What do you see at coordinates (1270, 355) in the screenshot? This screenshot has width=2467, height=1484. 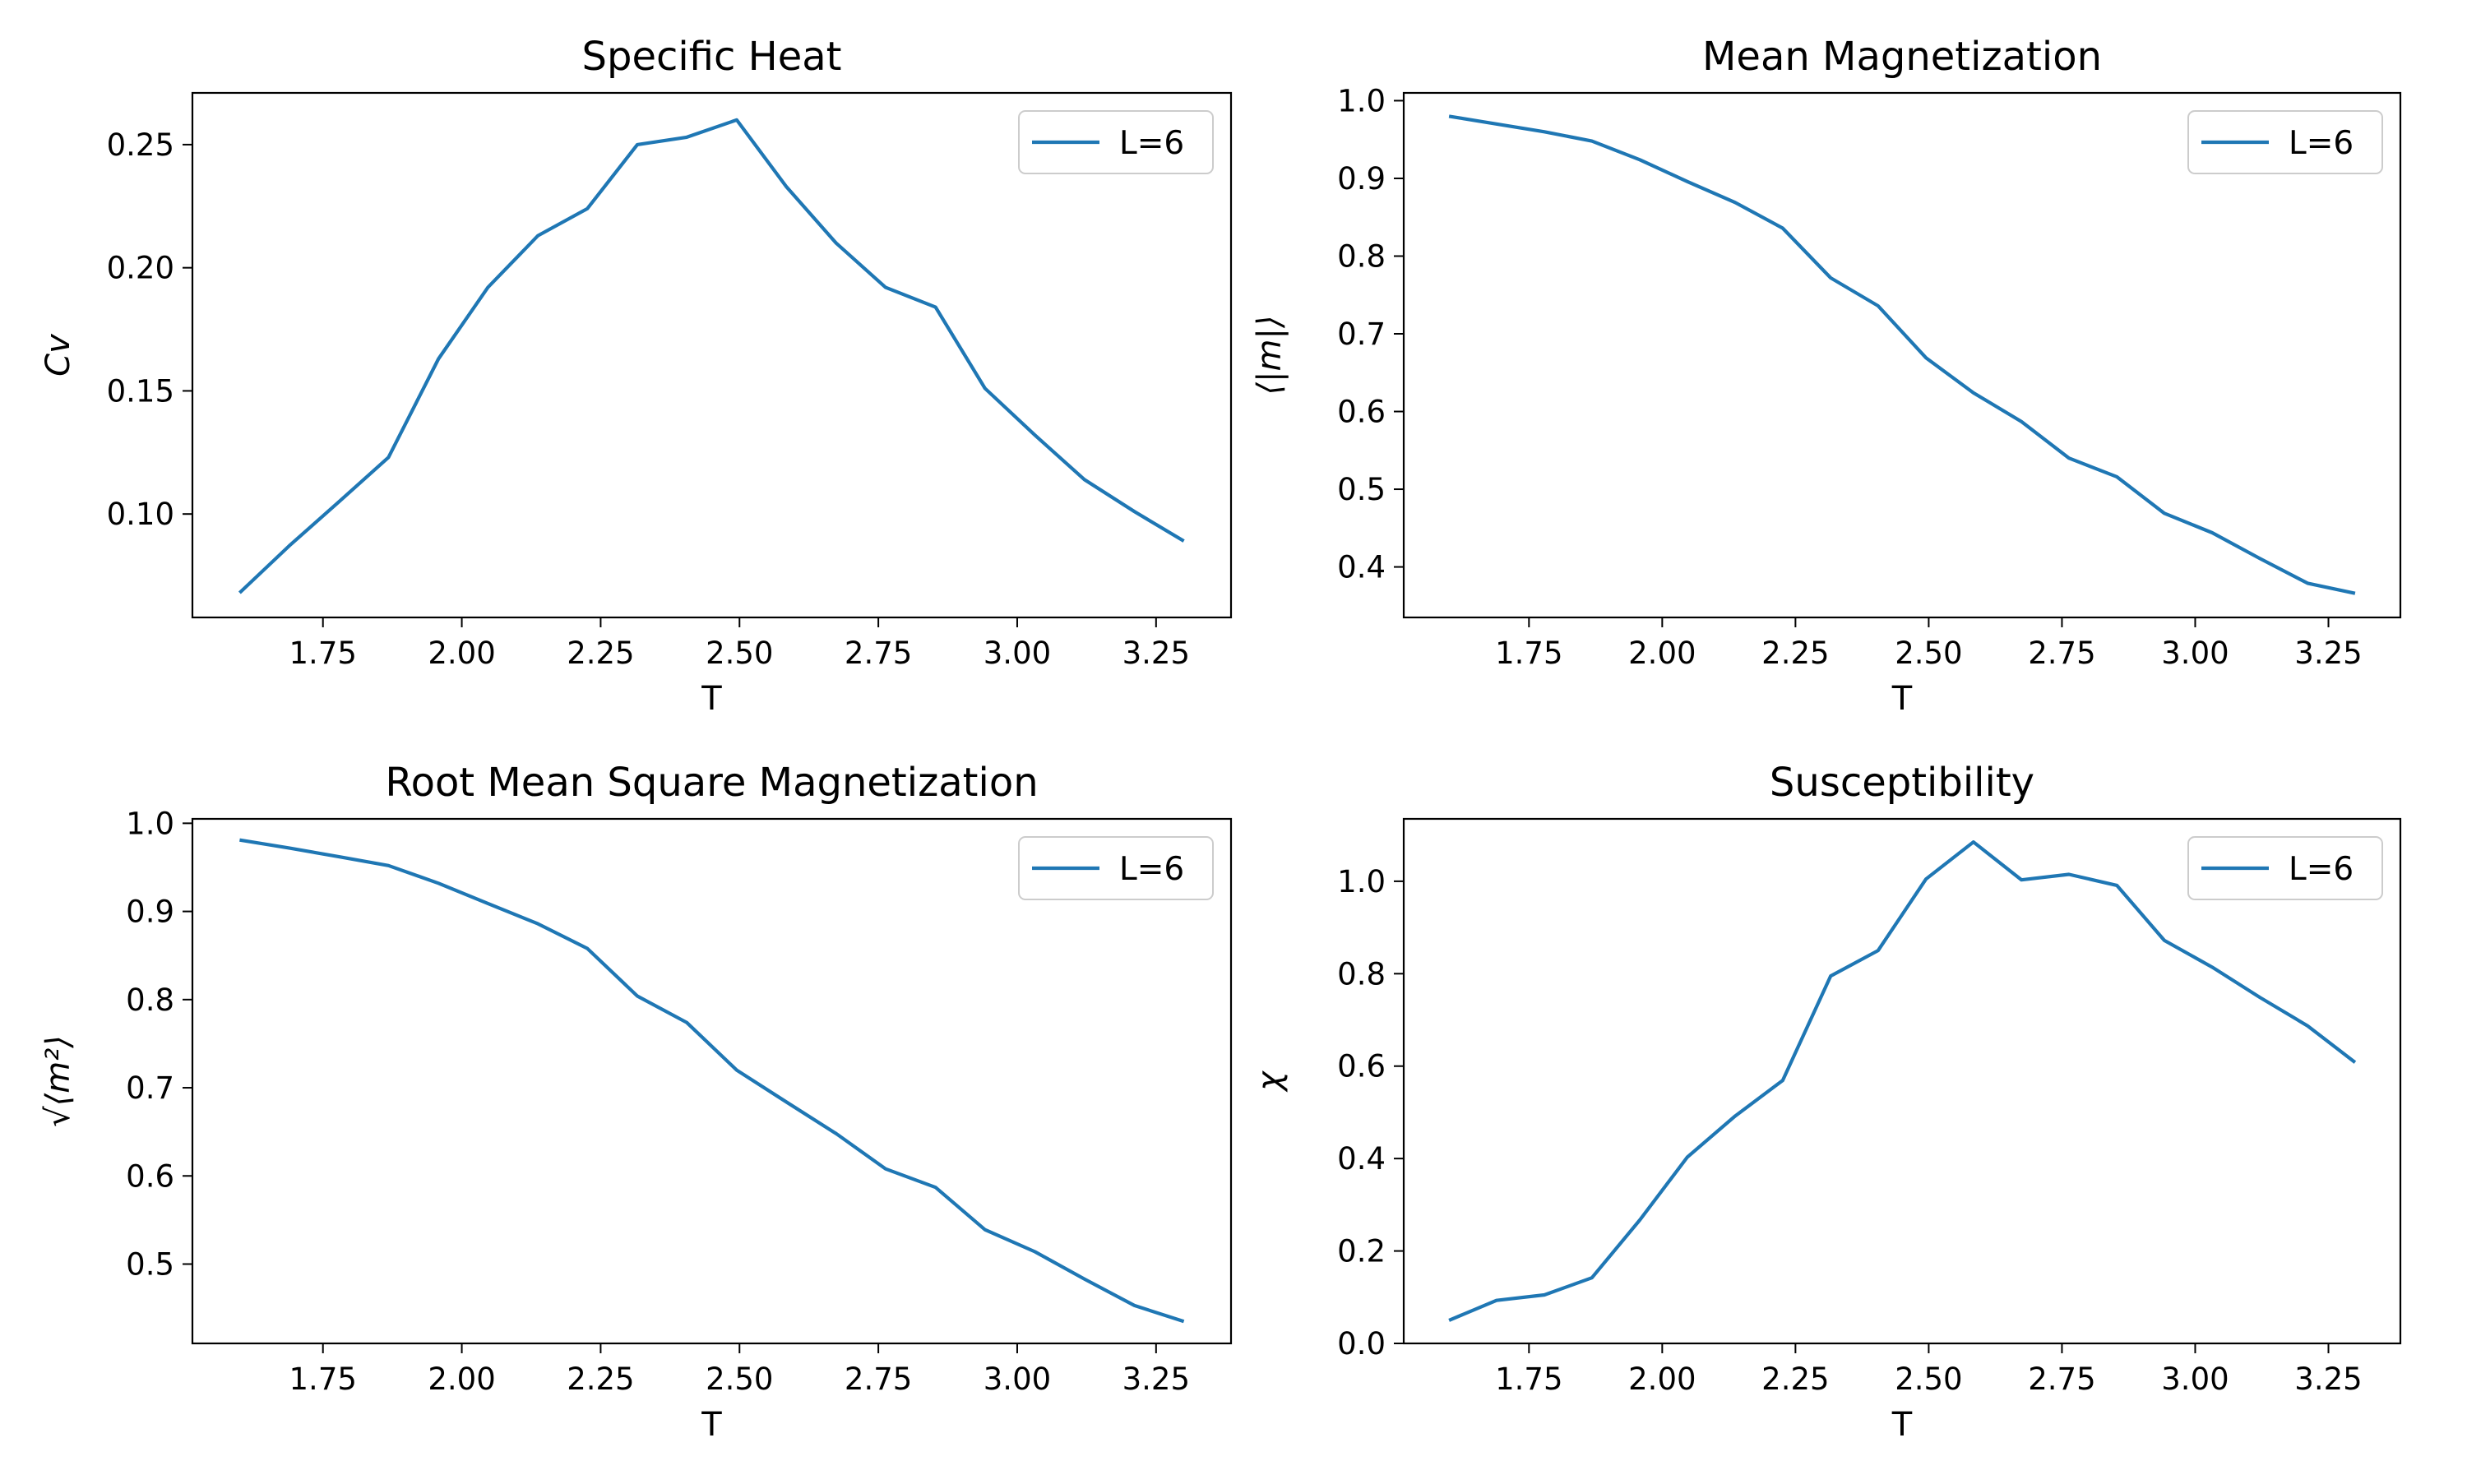 I see `y-axis-label: ⟨|m|⟩` at bounding box center [1270, 355].